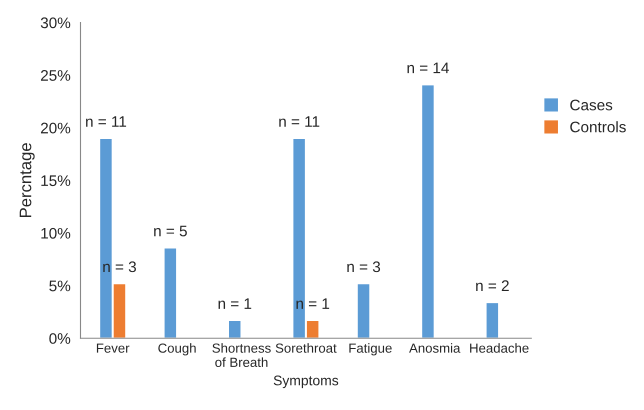 The image size is (644, 410). What do you see at coordinates (27, 180) in the screenshot?
I see `y-axis-title: Percntage` at bounding box center [27, 180].